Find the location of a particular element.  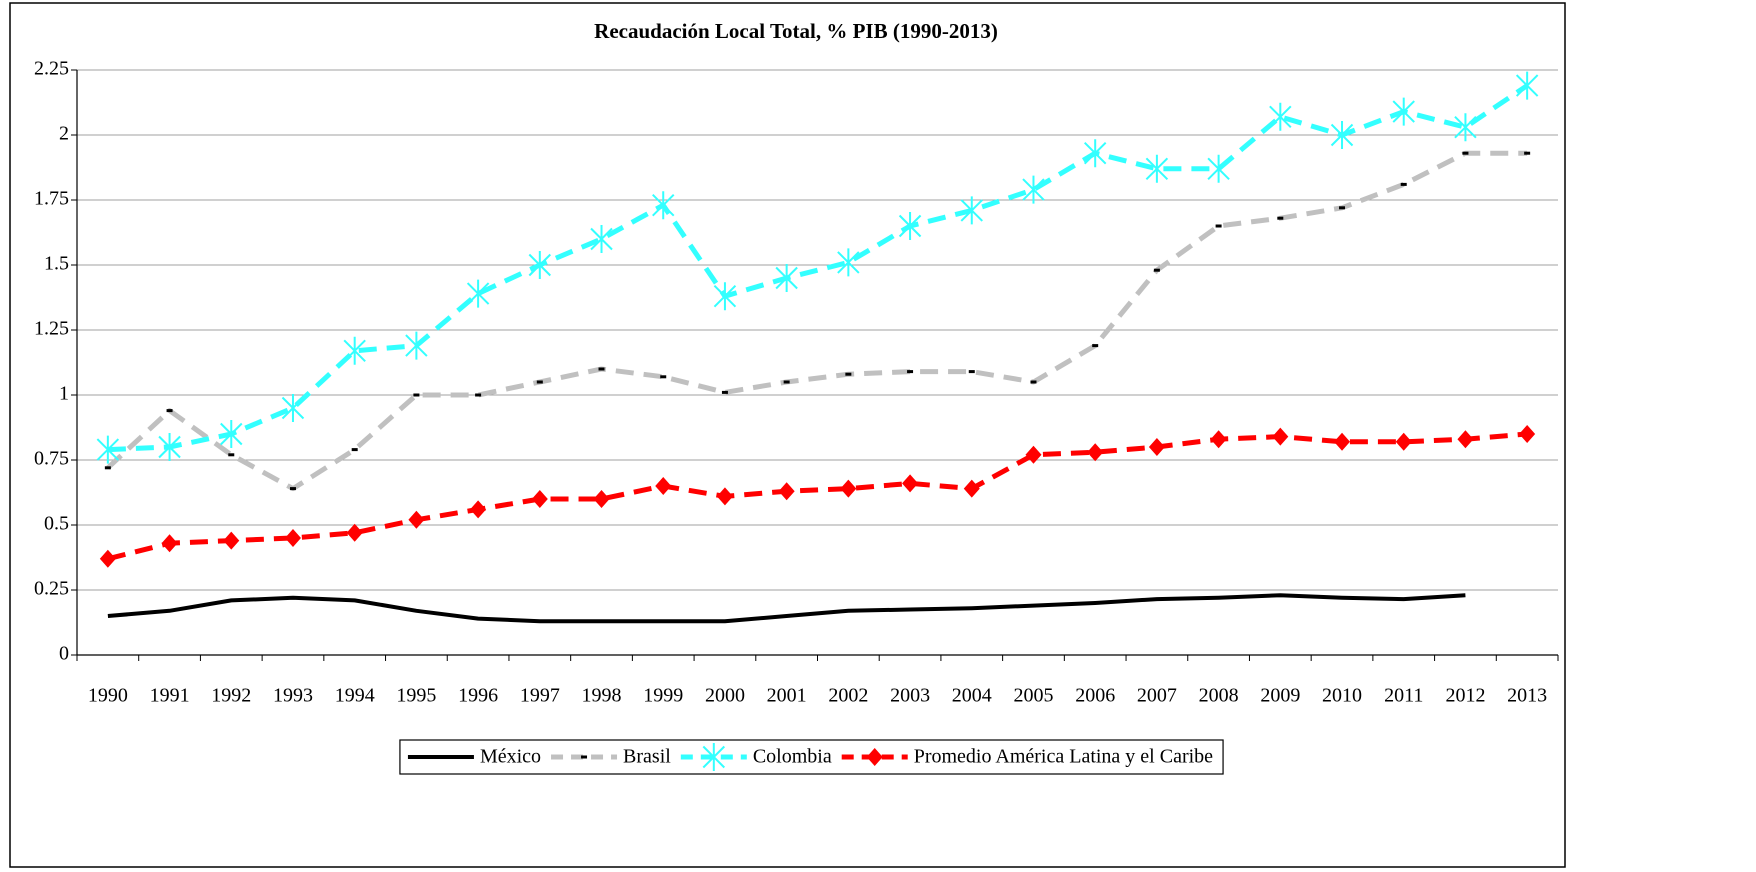

x-tick-label: 2012 is located at coordinates (1465, 696).